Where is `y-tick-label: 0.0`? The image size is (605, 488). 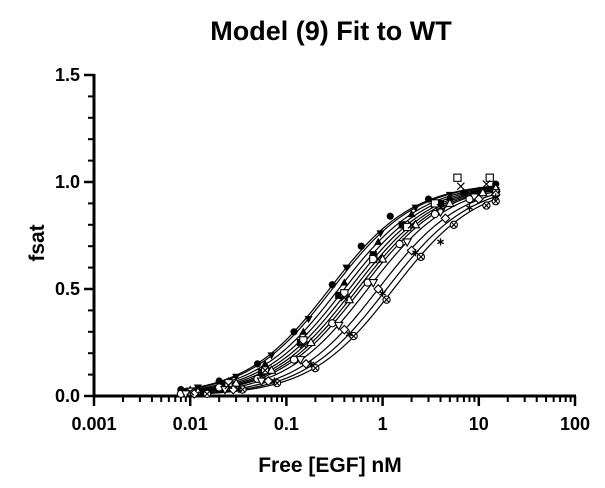
y-tick-label: 0.0 is located at coordinates (67, 396).